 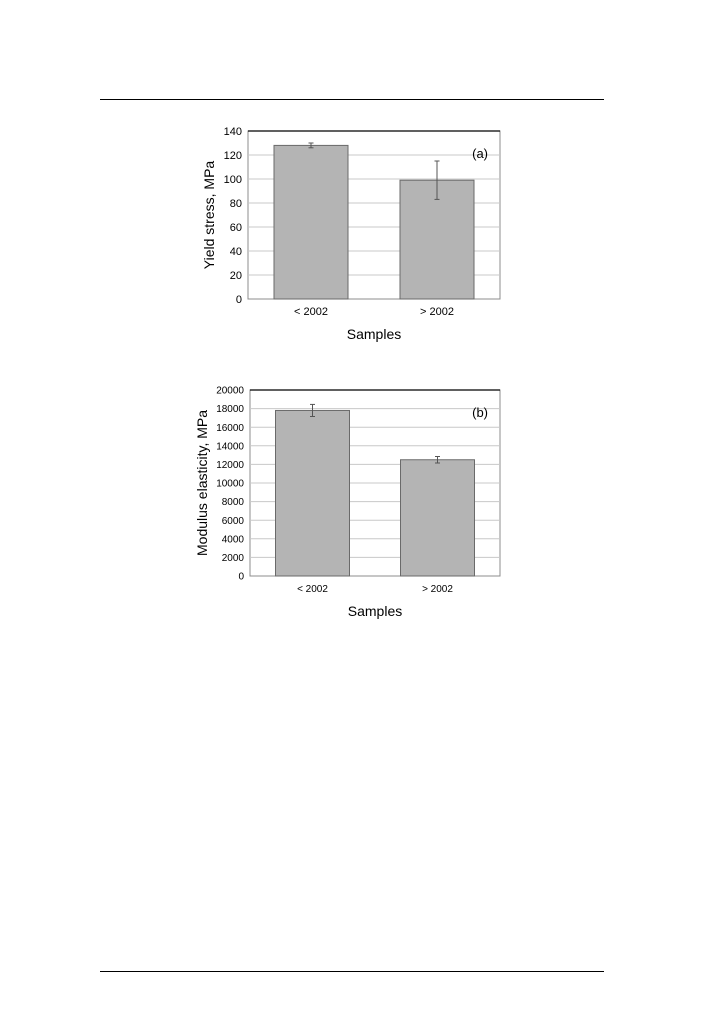 I want to click on y-tick-label: 10000, so click(x=230, y=484).